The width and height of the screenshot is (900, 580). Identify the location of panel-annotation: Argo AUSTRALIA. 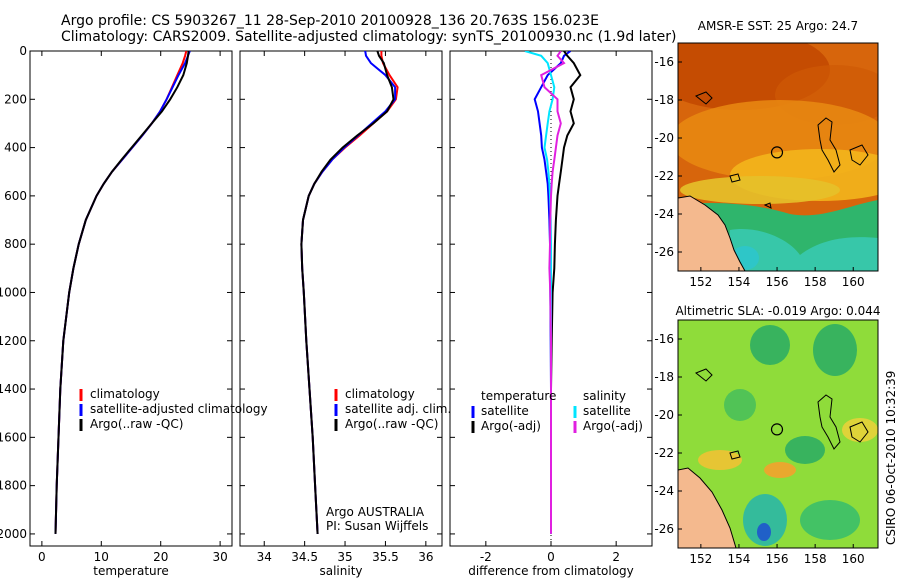
(375, 512).